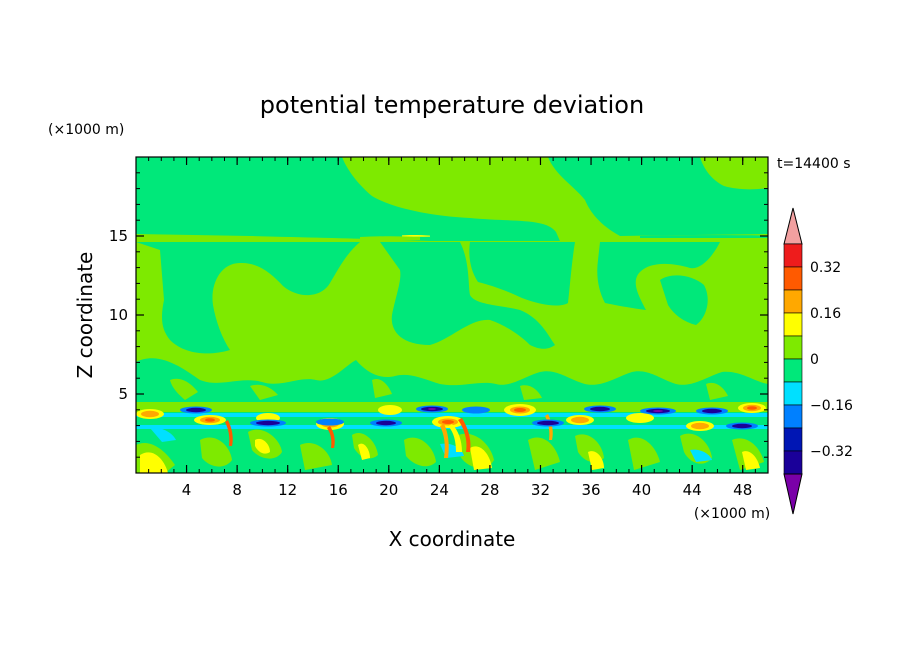 The width and height of the screenshot is (904, 654). I want to click on x-tick-label: 24, so click(439, 490).